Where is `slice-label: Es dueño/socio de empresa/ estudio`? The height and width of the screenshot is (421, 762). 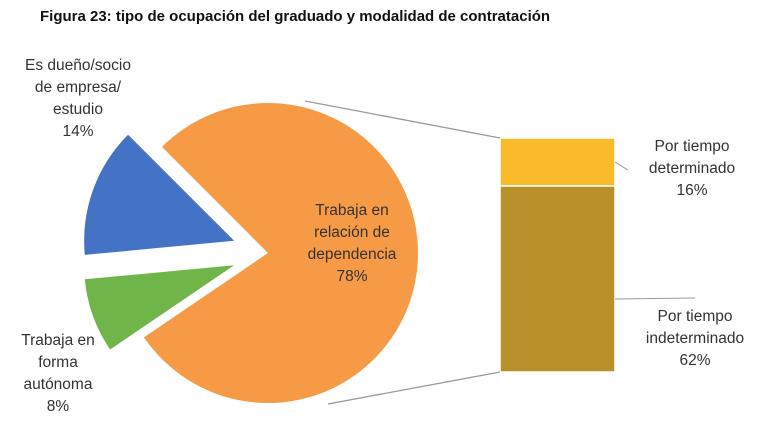
slice-label: Es dueño/socio de empresa/ estudio is located at coordinates (78, 87).